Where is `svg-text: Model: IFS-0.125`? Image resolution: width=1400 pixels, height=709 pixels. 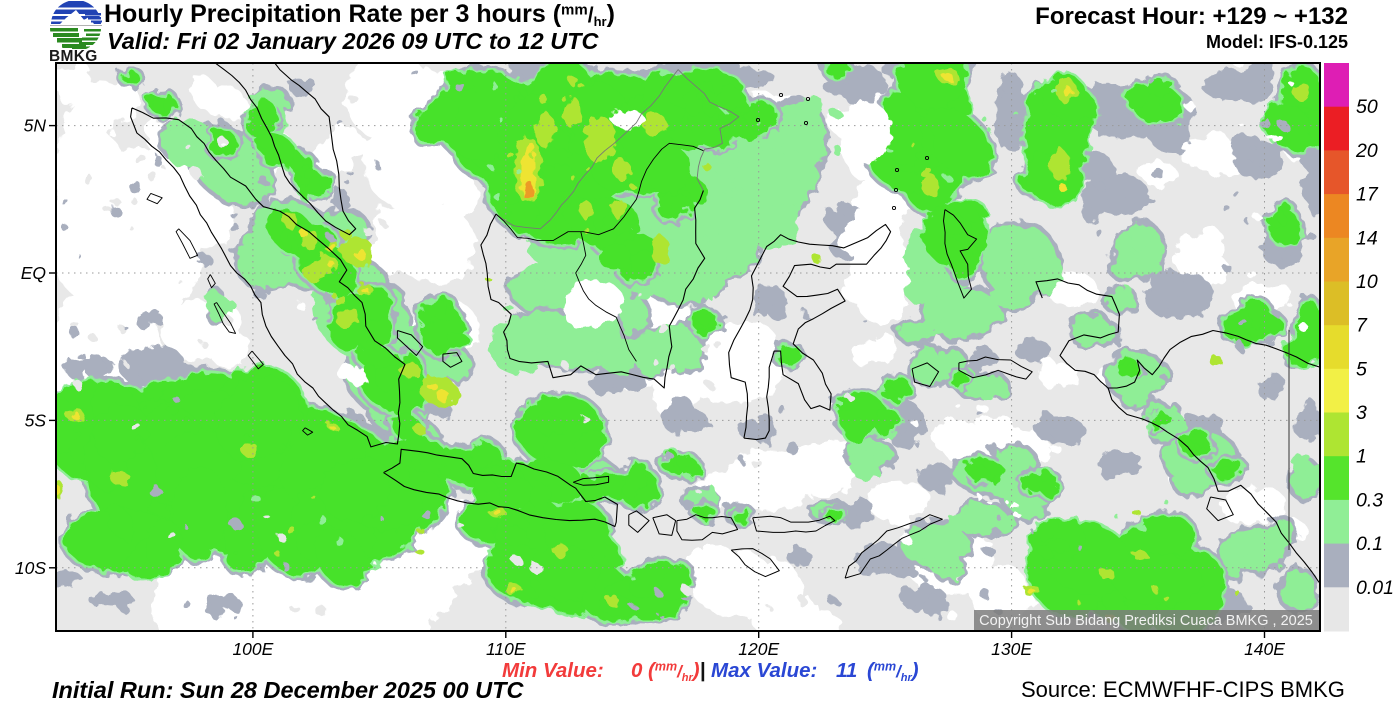 svg-text: Model: IFS-0.125 is located at coordinates (1277, 42).